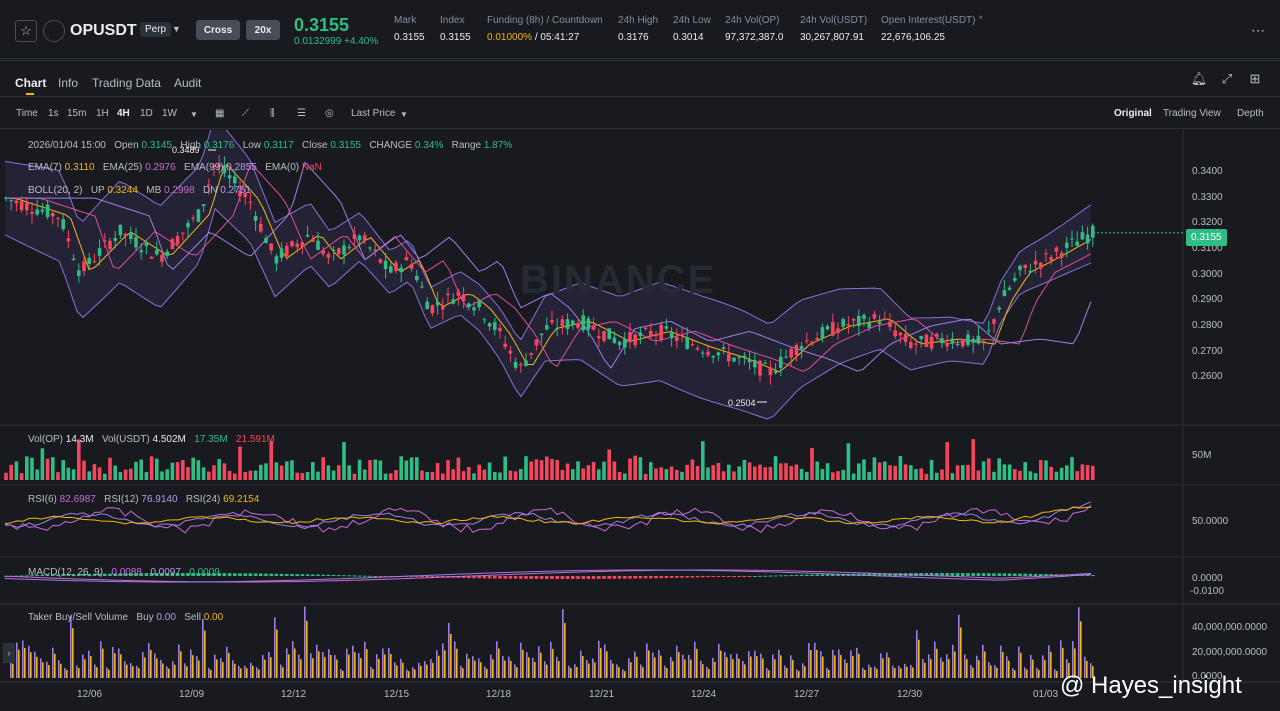  I want to click on symbol-name: OPUSDT, so click(103, 30).